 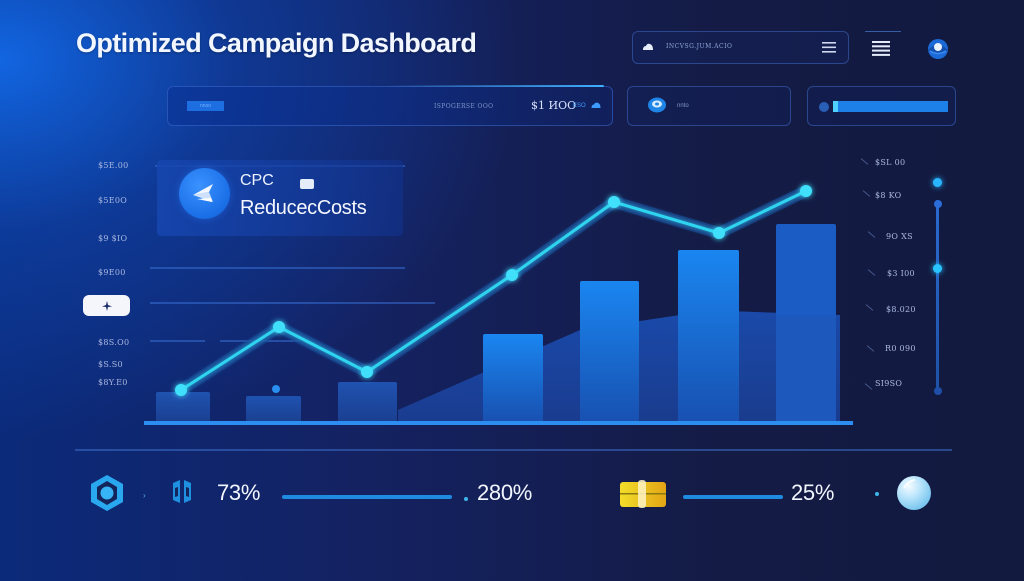 I want to click on y-axis-right-label: 9O XS, so click(x=899, y=236).